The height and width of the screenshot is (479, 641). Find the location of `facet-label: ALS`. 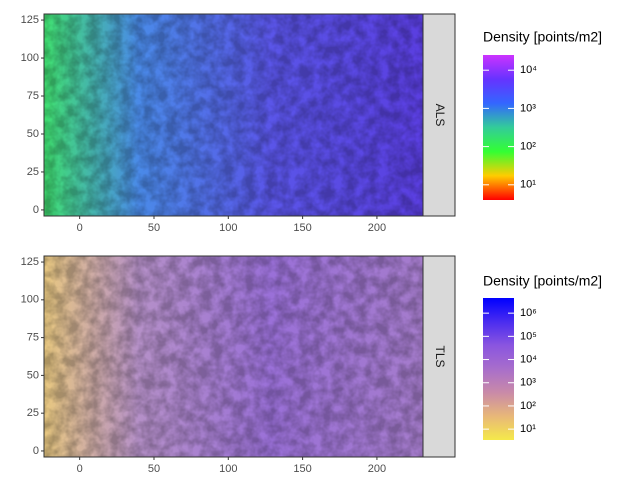

facet-label: ALS is located at coordinates (440, 115).